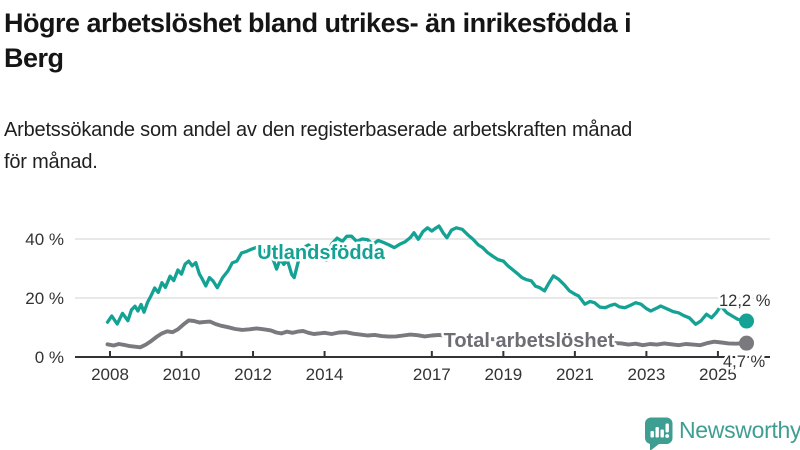 This screenshot has height=450, width=800. What do you see at coordinates (745, 301) in the screenshot?
I see `end-value-label-utlandsfodda: 12,2 %` at bounding box center [745, 301].